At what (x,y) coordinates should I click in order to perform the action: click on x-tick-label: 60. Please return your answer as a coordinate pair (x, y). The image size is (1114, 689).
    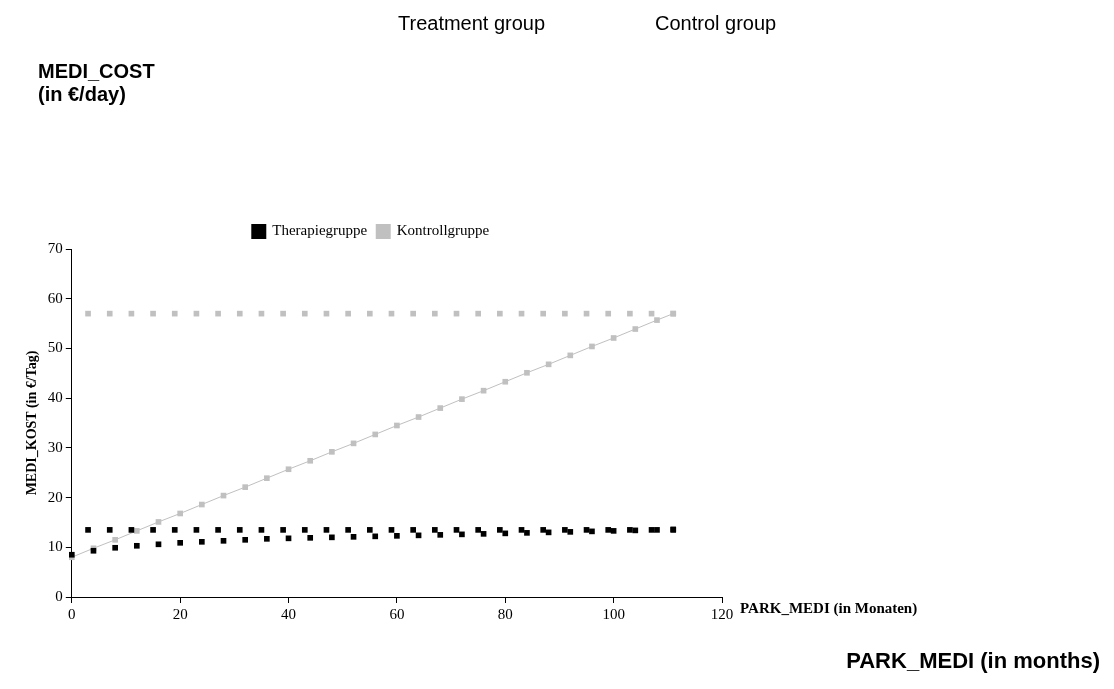
    Looking at the image, I should click on (397, 613).